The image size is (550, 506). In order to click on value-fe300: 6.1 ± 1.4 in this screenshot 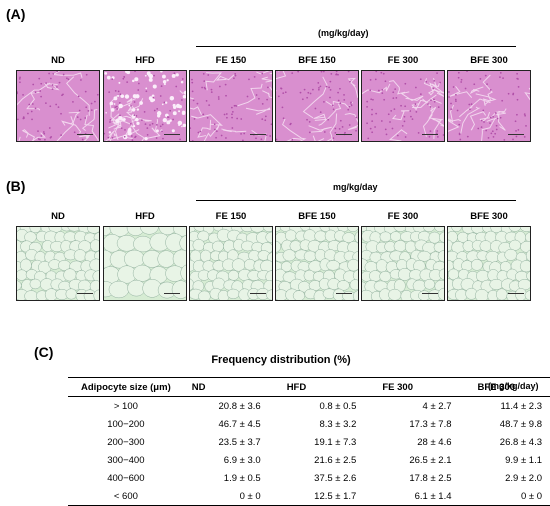, I will do `click(422, 496)`.